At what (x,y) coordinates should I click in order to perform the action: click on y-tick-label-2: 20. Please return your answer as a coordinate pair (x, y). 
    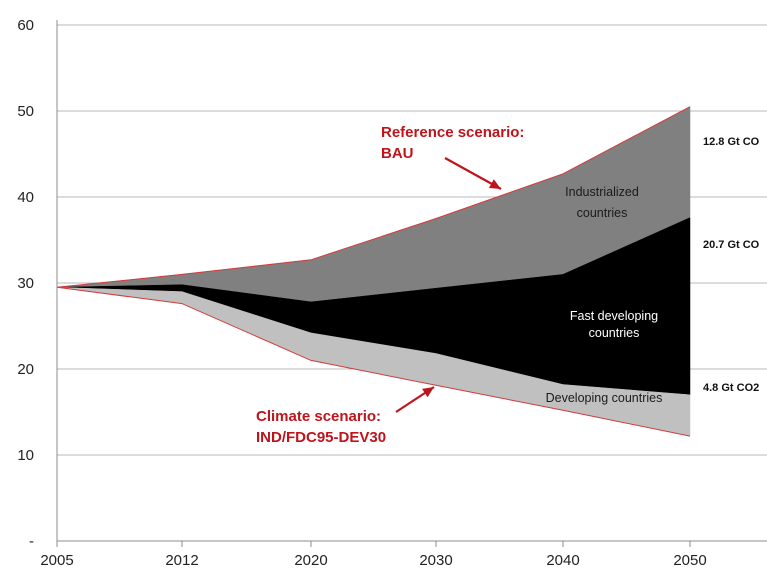
    Looking at the image, I should click on (25, 369).